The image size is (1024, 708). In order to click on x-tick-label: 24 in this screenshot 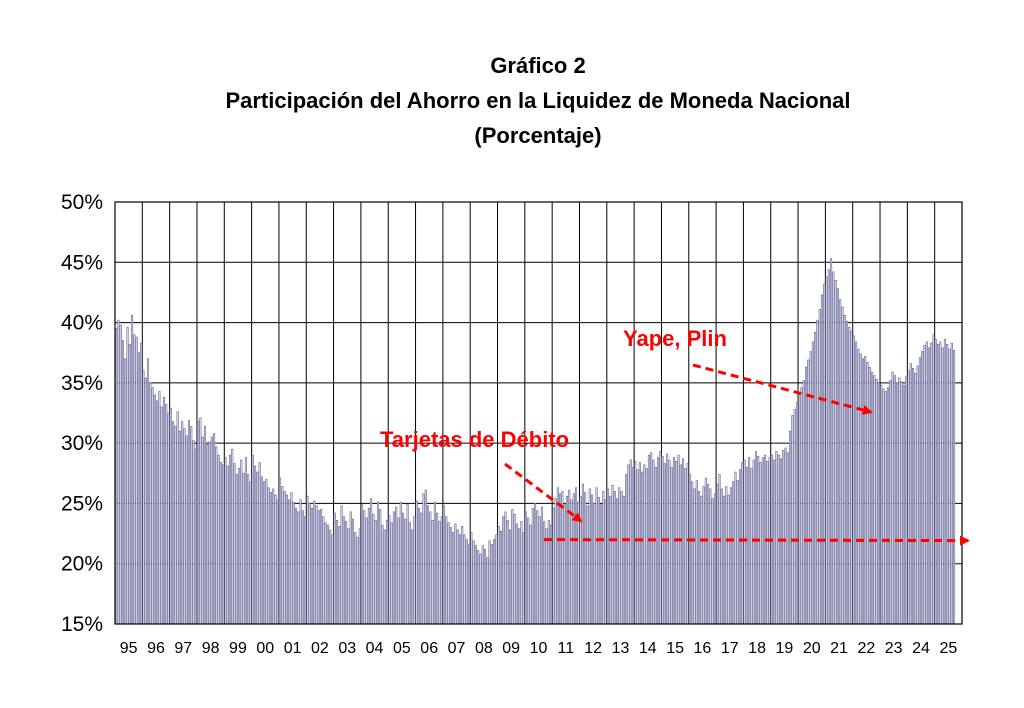, I will do `click(921, 648)`.